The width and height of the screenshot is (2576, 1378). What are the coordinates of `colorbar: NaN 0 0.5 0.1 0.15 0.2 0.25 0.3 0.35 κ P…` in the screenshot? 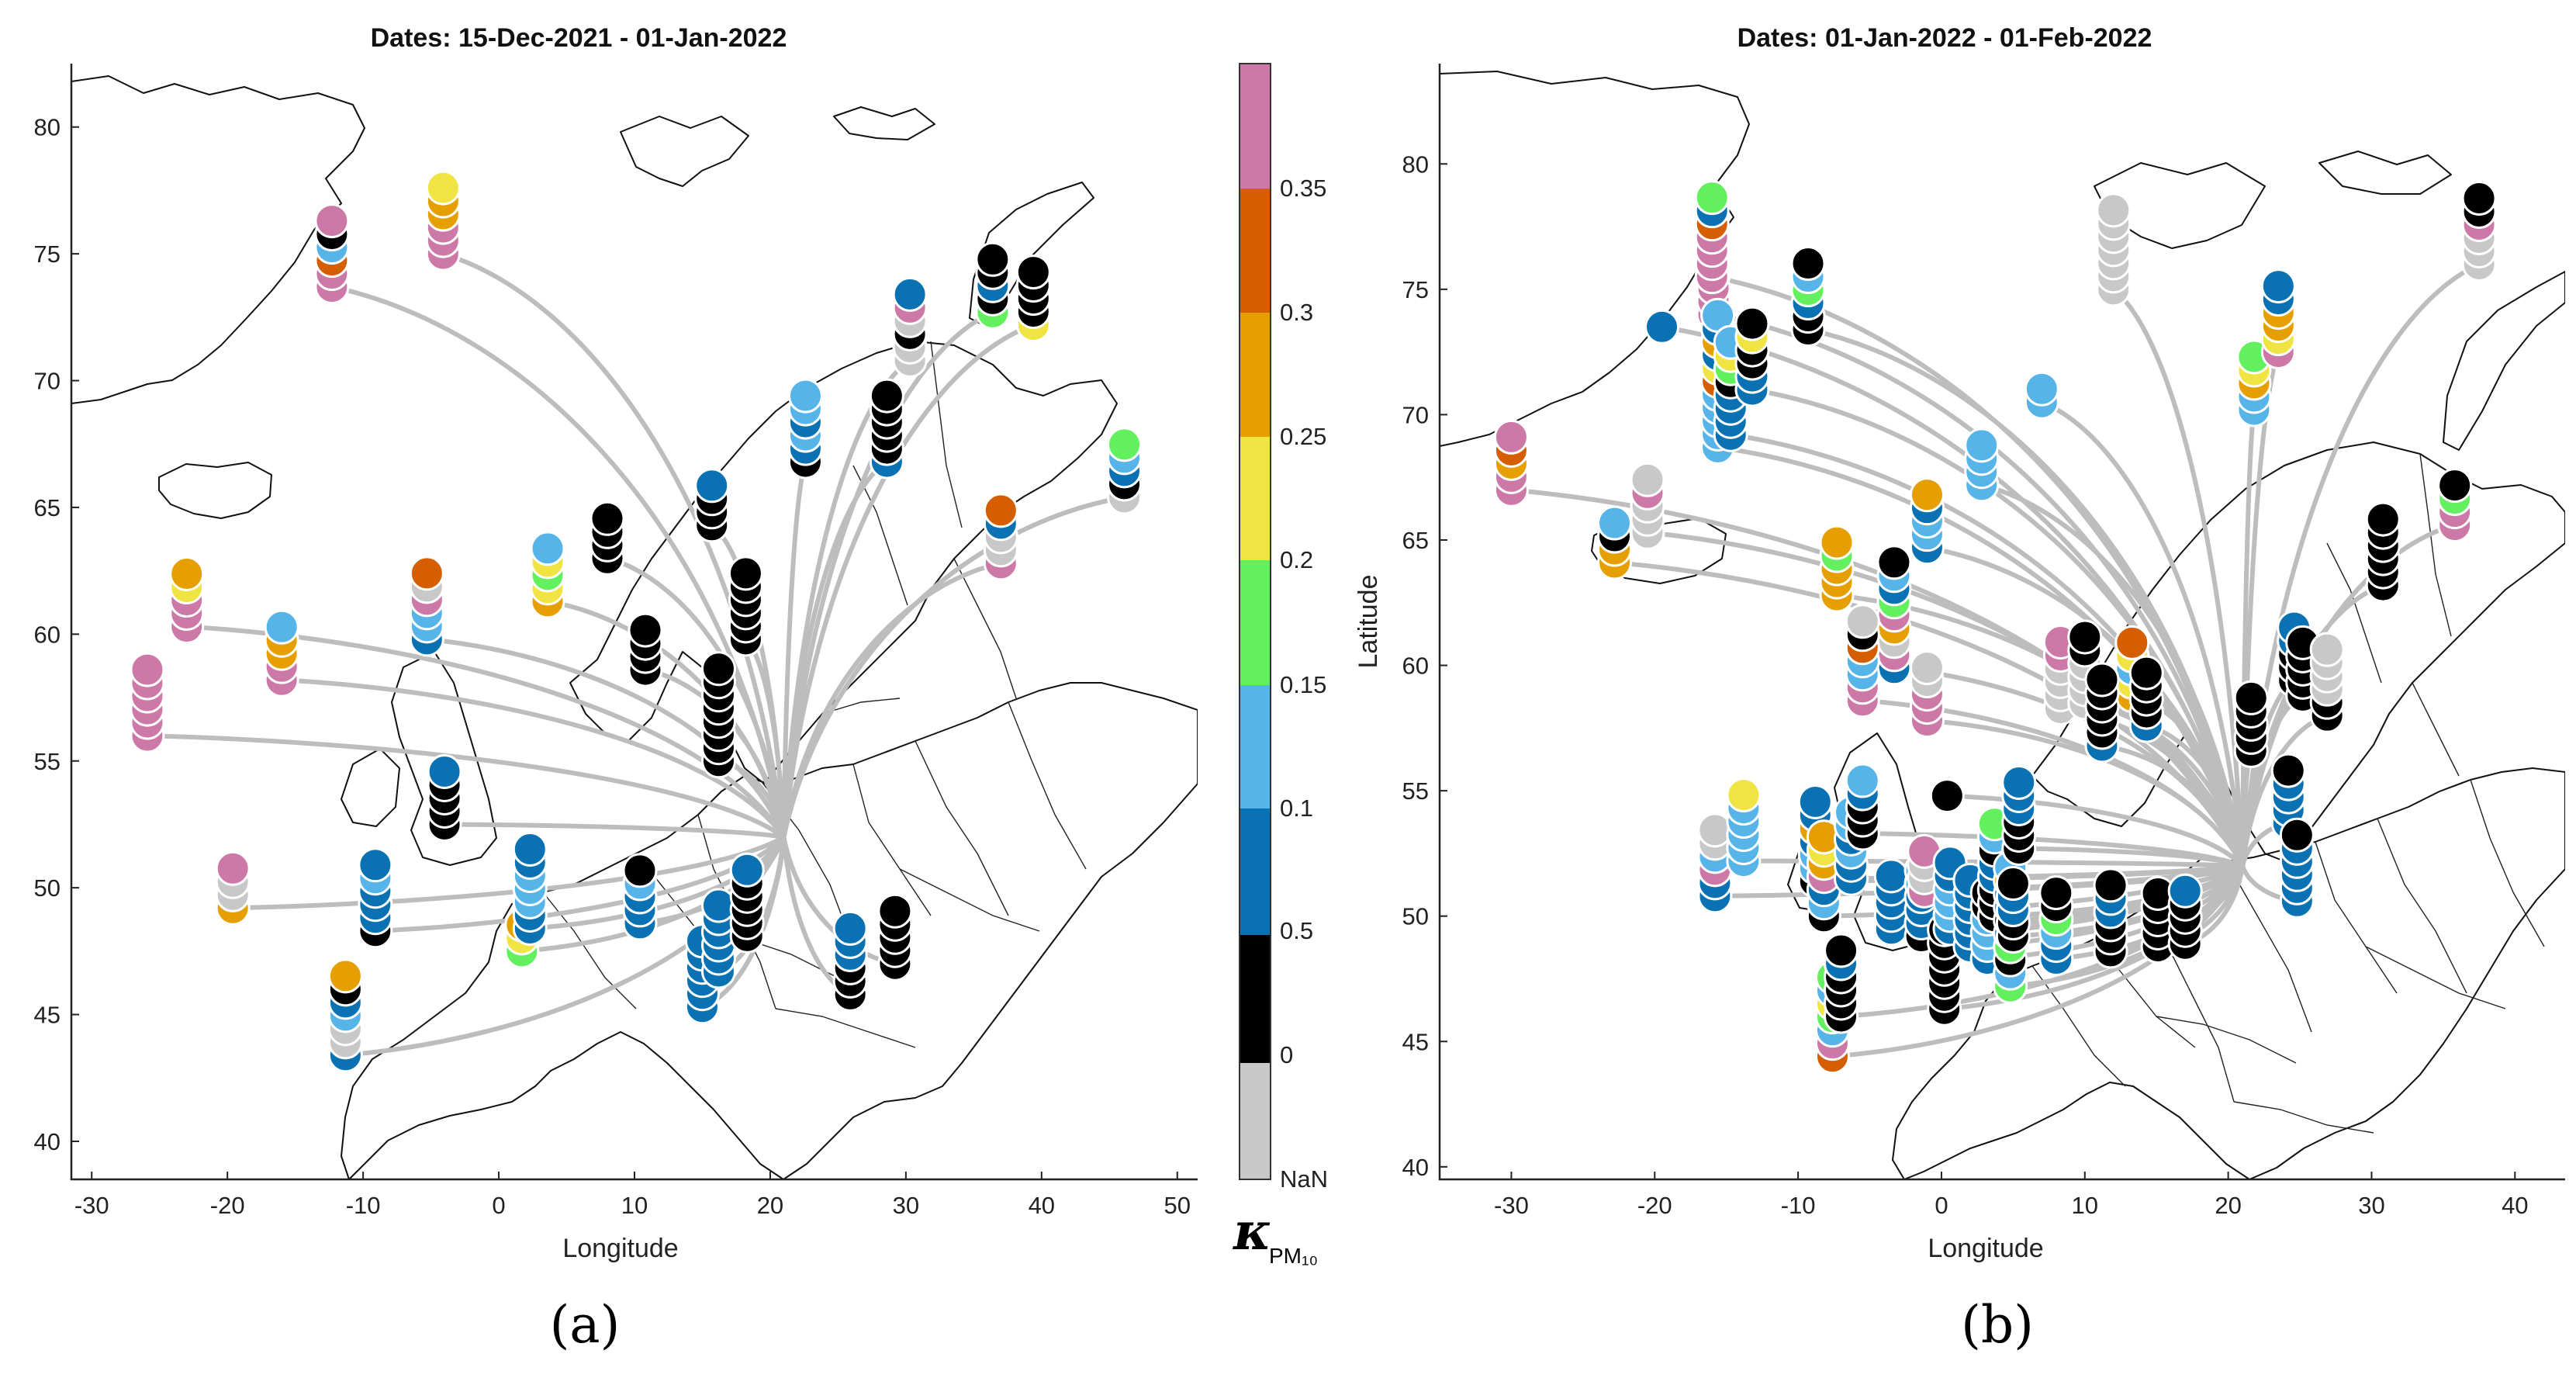 It's located at (1280, 665).